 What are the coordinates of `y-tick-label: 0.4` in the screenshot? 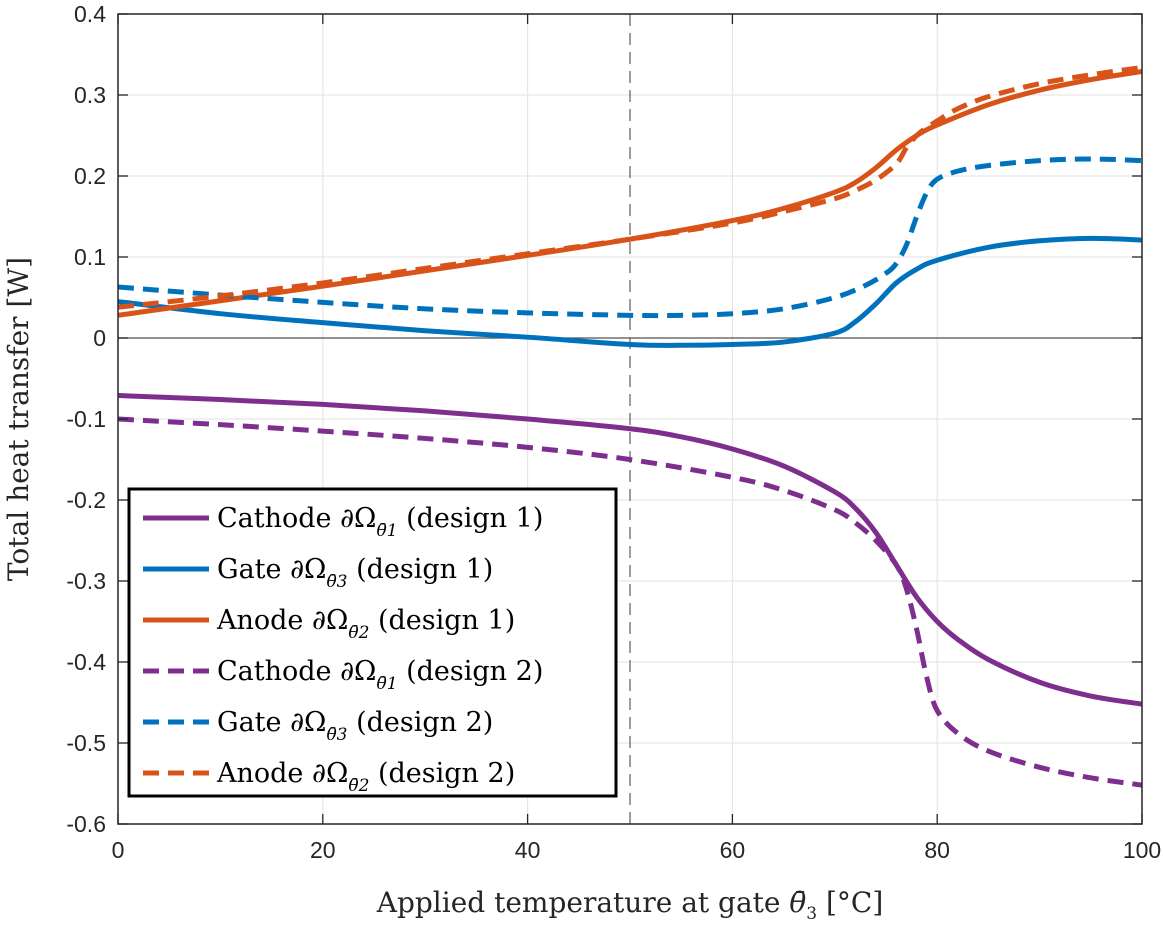 It's located at (90, 14).